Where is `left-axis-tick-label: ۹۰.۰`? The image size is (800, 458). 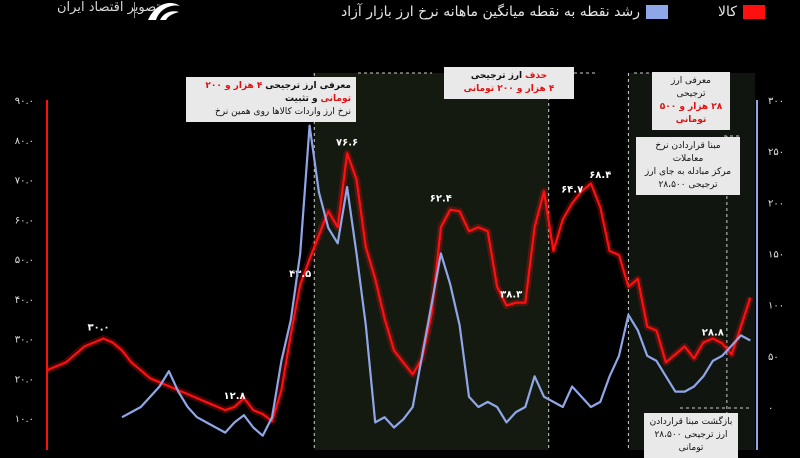 left-axis-tick-label: ۹۰.۰ is located at coordinates (24, 101).